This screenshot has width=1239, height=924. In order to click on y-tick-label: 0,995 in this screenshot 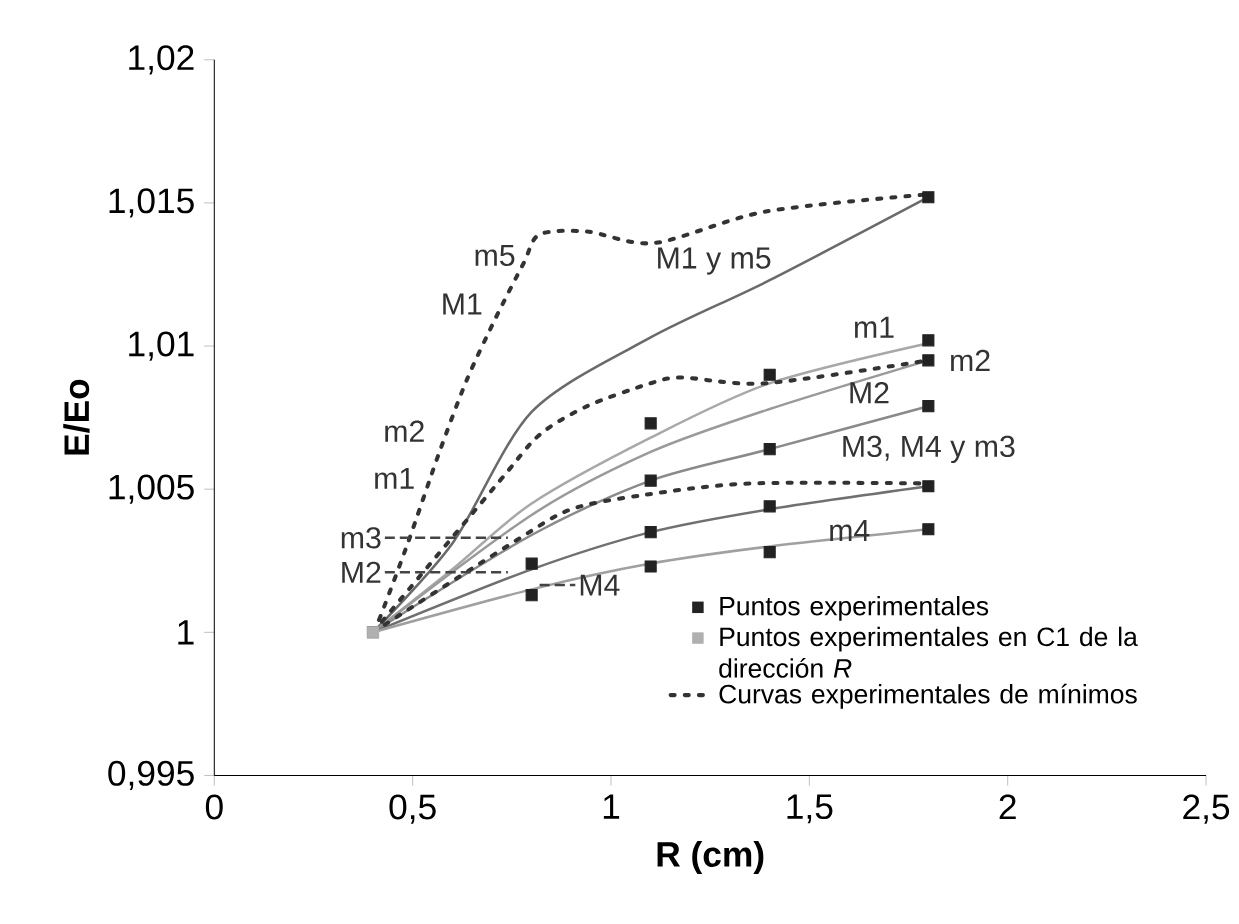, I will do `click(151, 775)`.